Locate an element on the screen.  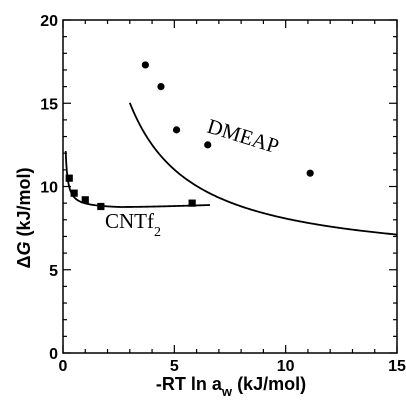
x-axis-title: -RT ln aw (kJ/mol) is located at coordinates (231, 386).